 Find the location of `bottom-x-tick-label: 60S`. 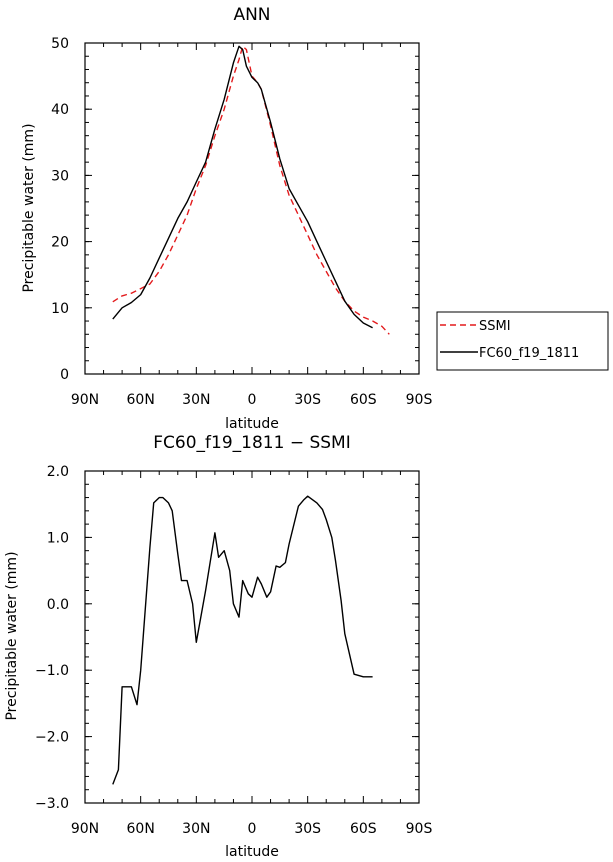

bottom-x-tick-label: 60S is located at coordinates (363, 829).